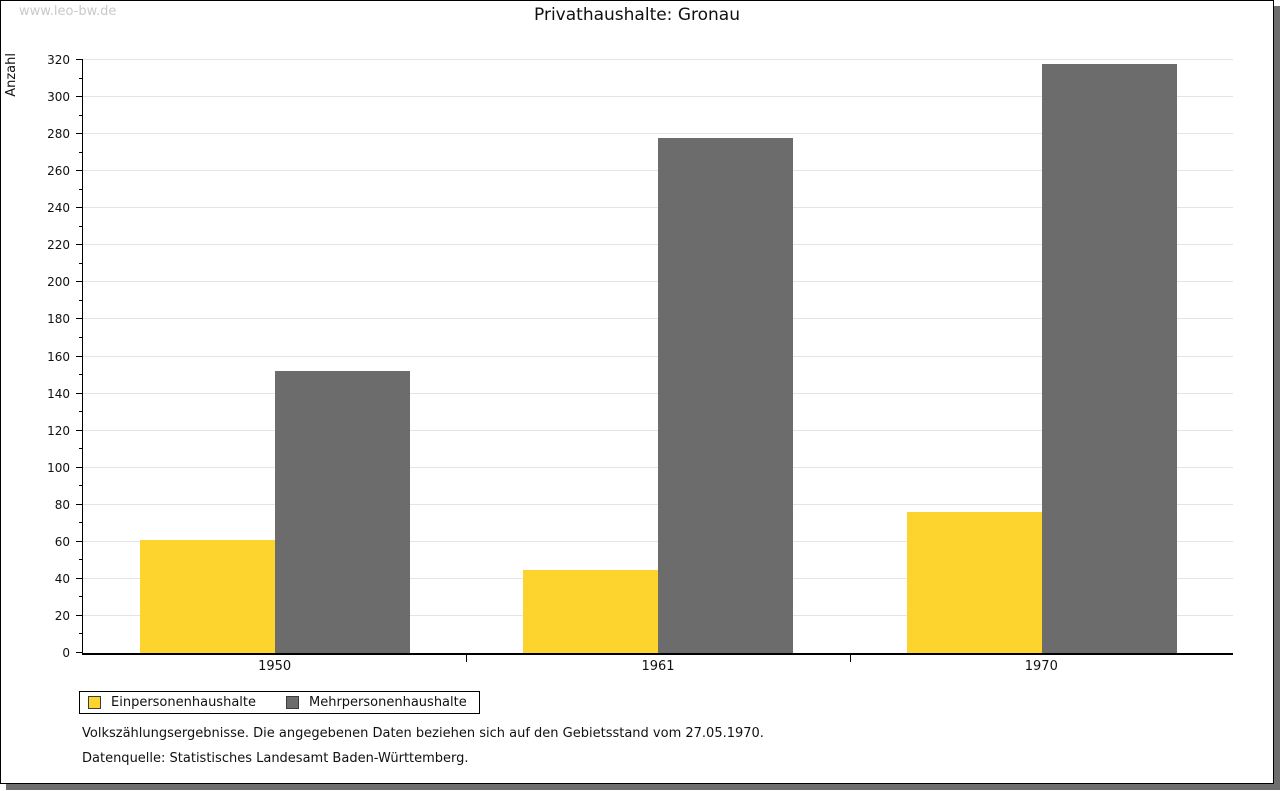  What do you see at coordinates (62, 504) in the screenshot?
I see `y-tick-label: 80` at bounding box center [62, 504].